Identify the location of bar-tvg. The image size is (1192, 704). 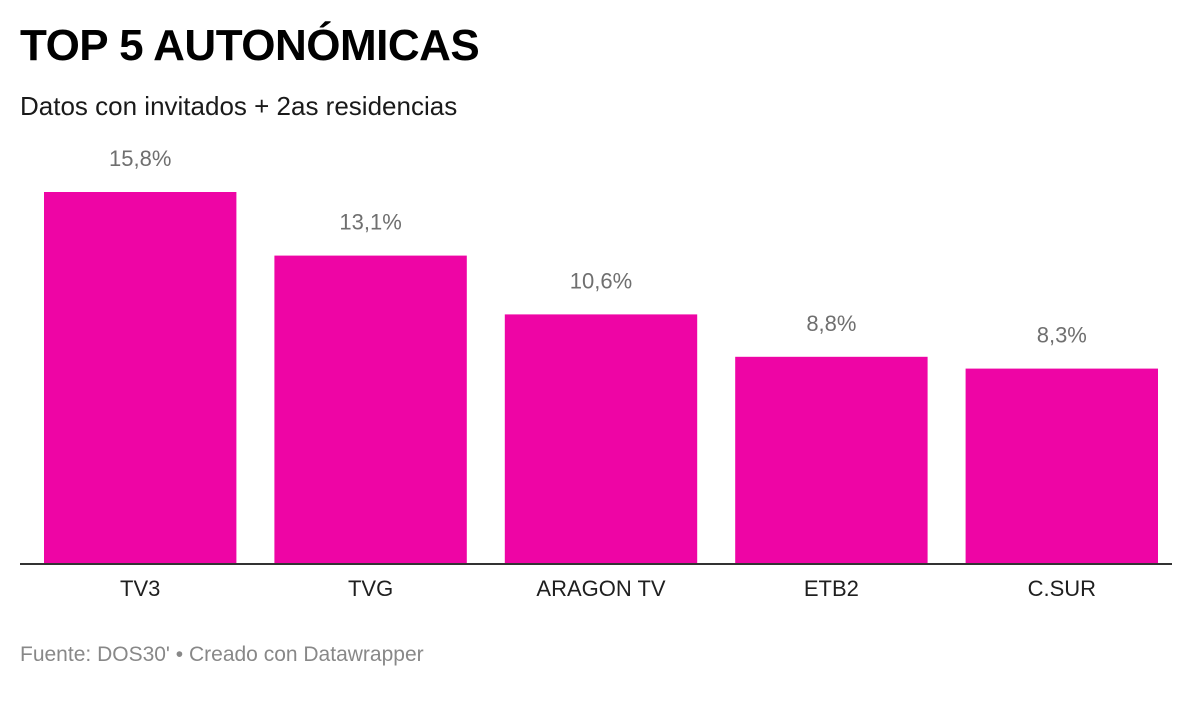
(370, 409).